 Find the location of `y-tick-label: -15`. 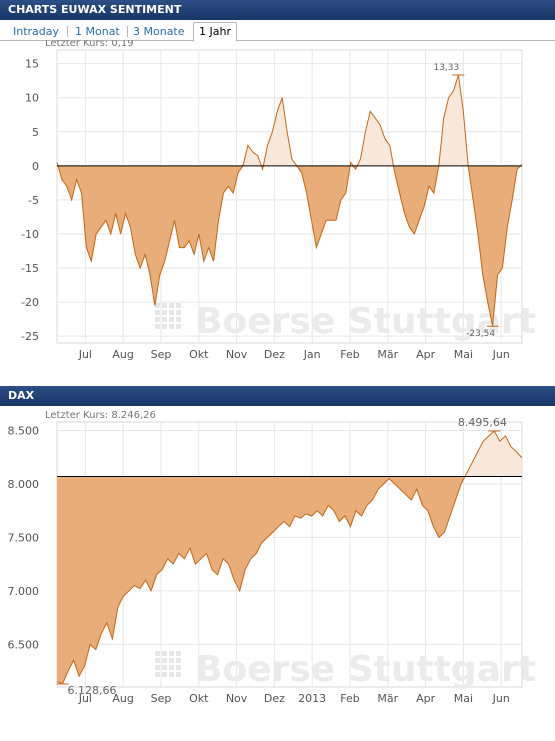

y-tick-label: -15 is located at coordinates (30, 268).